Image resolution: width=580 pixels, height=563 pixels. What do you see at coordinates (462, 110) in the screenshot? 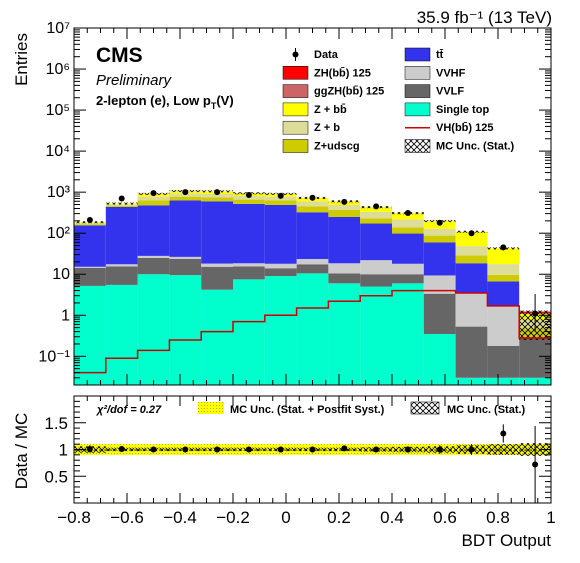
I see `legend-label: Single top` at bounding box center [462, 110].